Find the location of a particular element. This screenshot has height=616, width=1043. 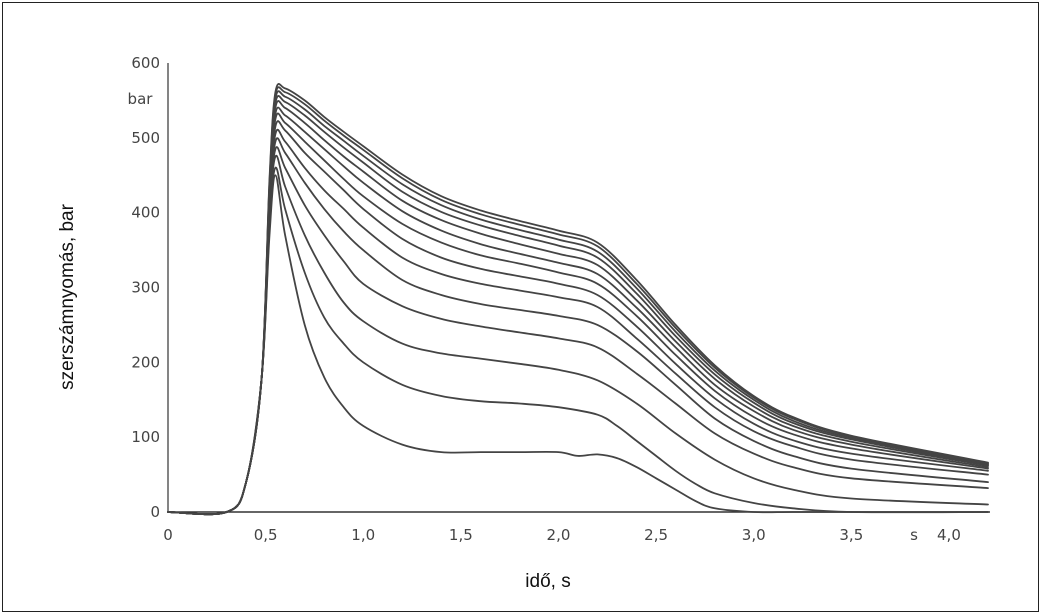

y-tick-label: 300 is located at coordinates (145, 288).